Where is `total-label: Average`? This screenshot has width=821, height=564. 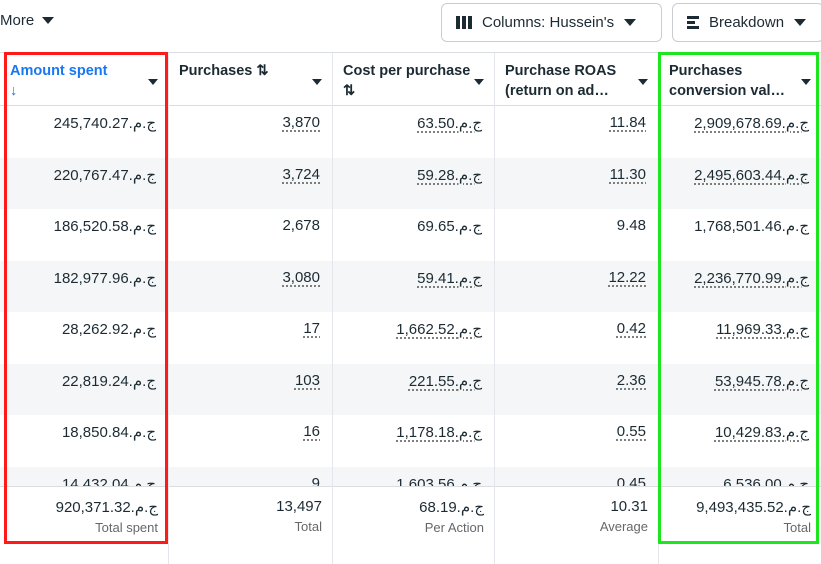
total-label: Average is located at coordinates (623, 526).